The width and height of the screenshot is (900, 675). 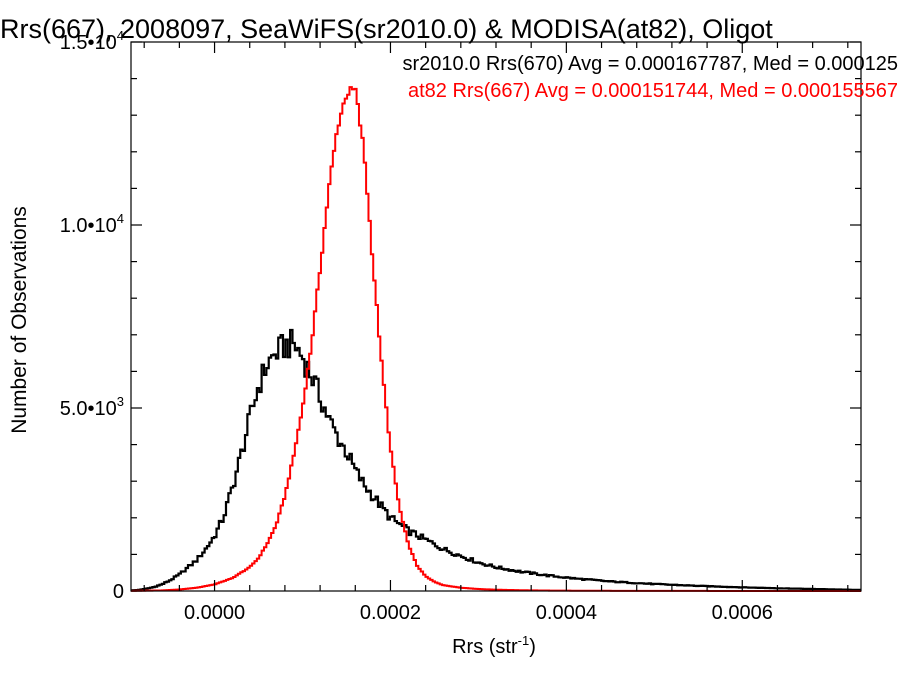 I want to click on y-tick-label: 1.0•104, so click(x=92, y=224).